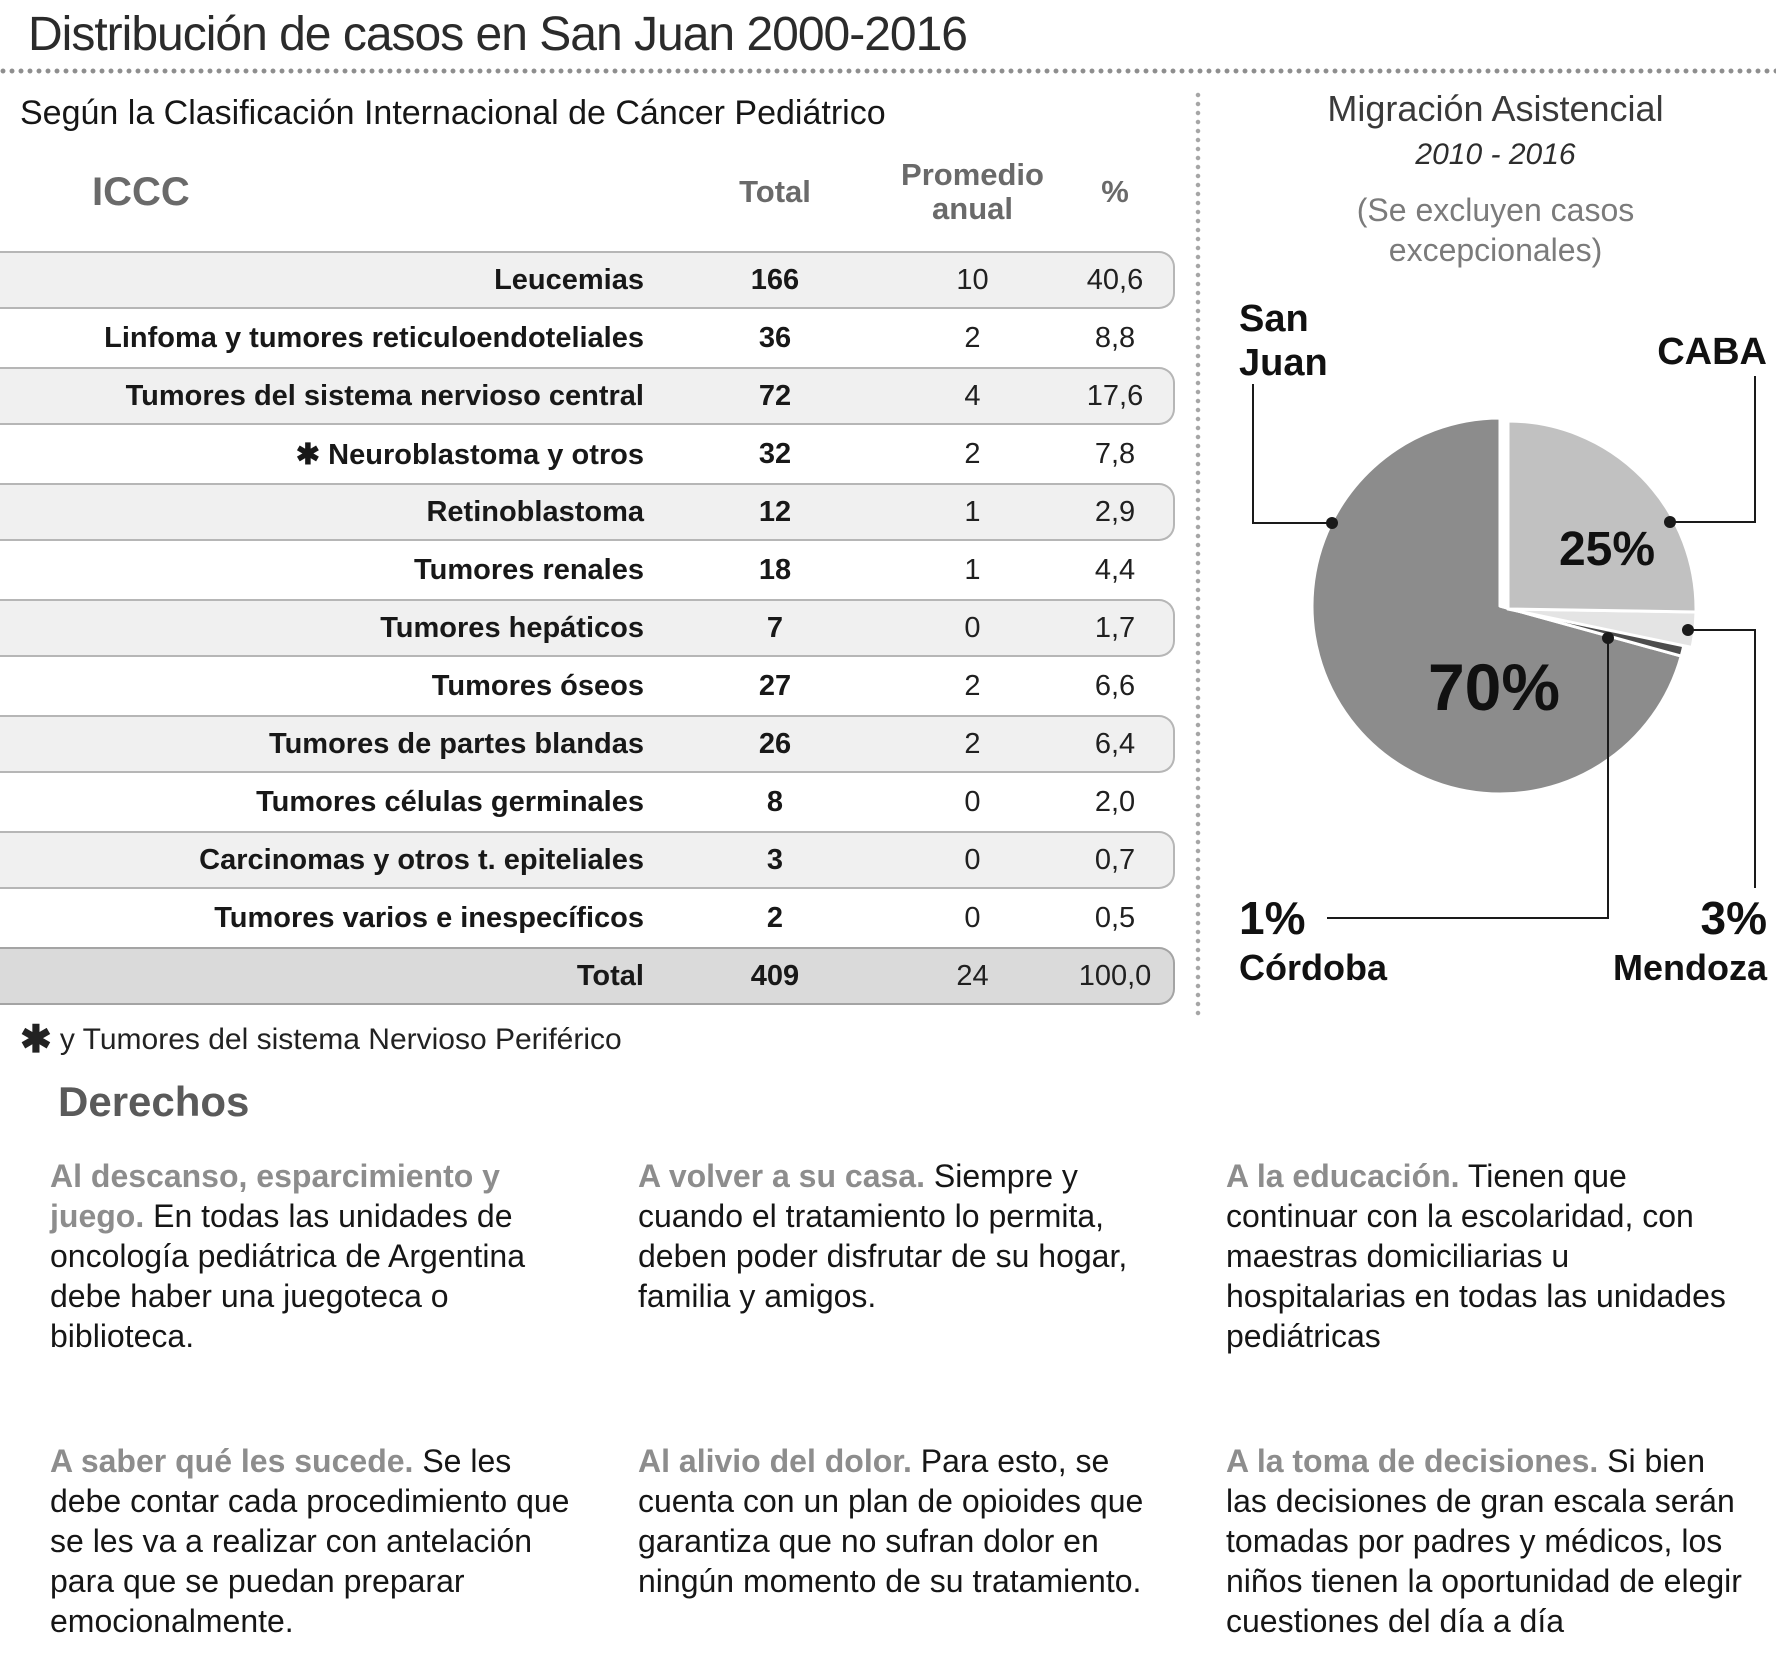  I want to click on row-pct: 2,9, so click(1115, 511).